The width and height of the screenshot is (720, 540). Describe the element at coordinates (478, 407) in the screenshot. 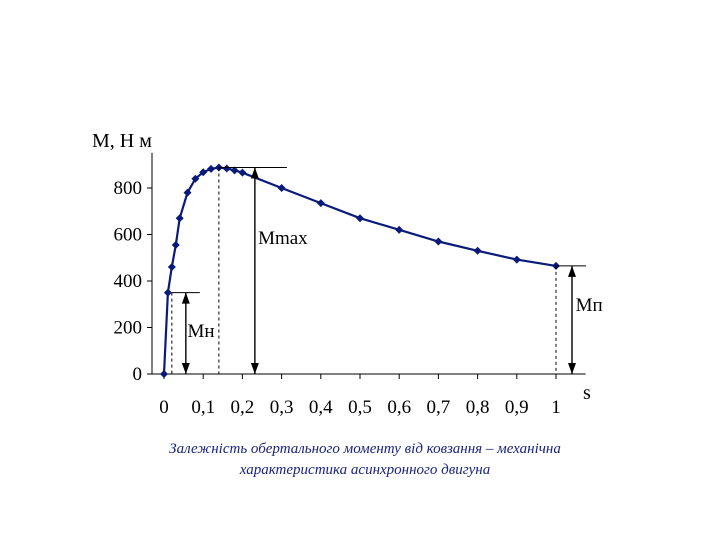

I see `x-tick-label: 0,8` at that location.